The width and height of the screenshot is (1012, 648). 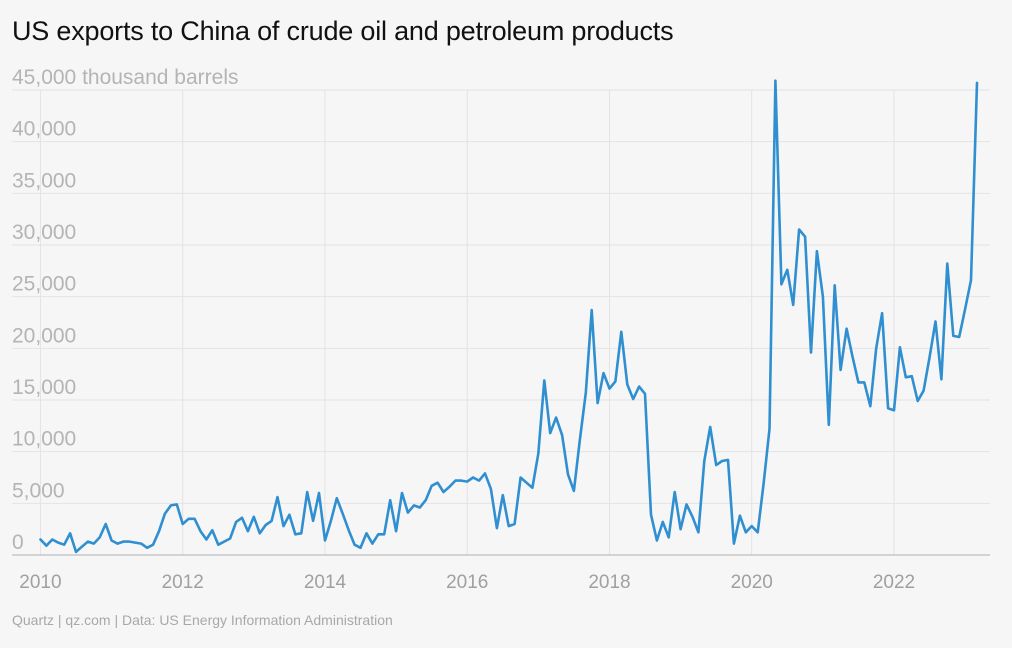 I want to click on y-tick-label: 45,000 thousand barrels, so click(x=125, y=77).